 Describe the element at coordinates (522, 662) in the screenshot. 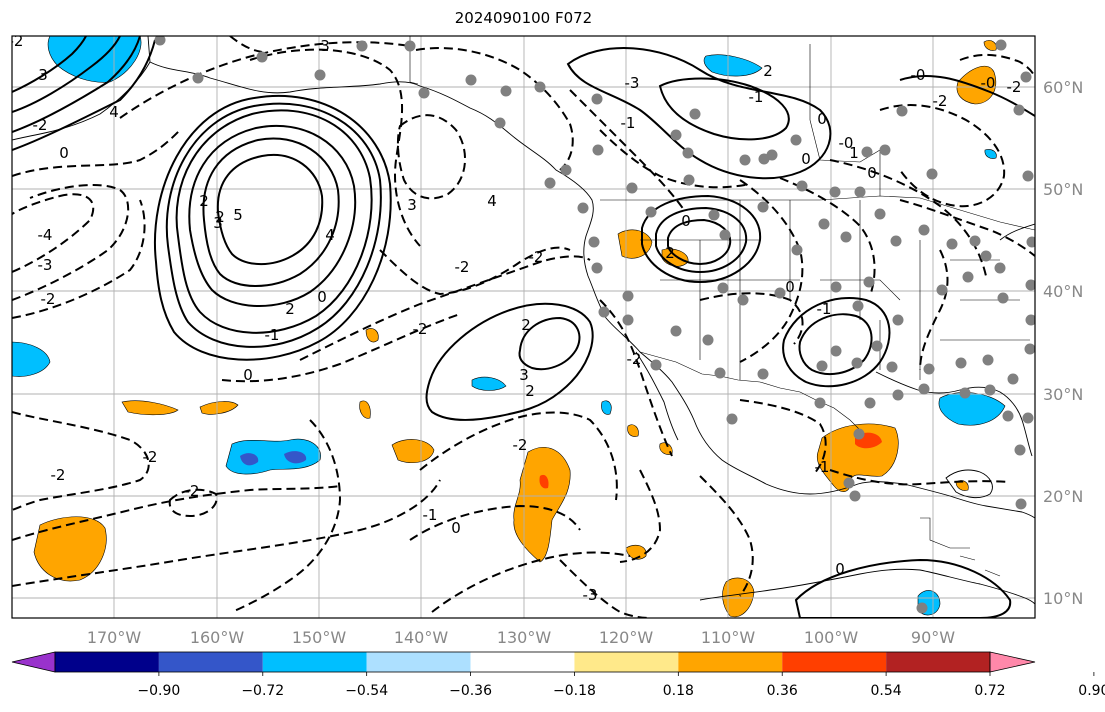

I see `colorbar-frame` at that location.